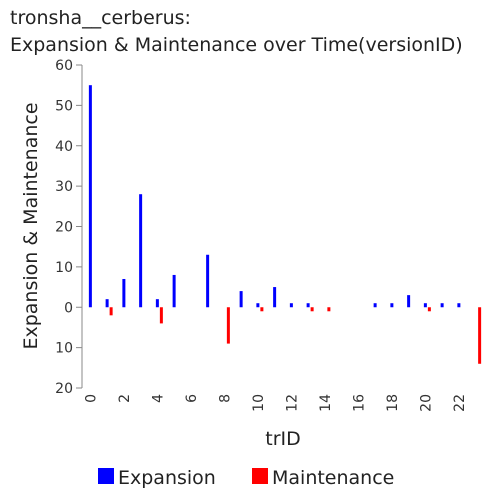 The height and width of the screenshot is (500, 500). Describe the element at coordinates (393, 403) in the screenshot. I see `x-tick-label: 18` at that location.